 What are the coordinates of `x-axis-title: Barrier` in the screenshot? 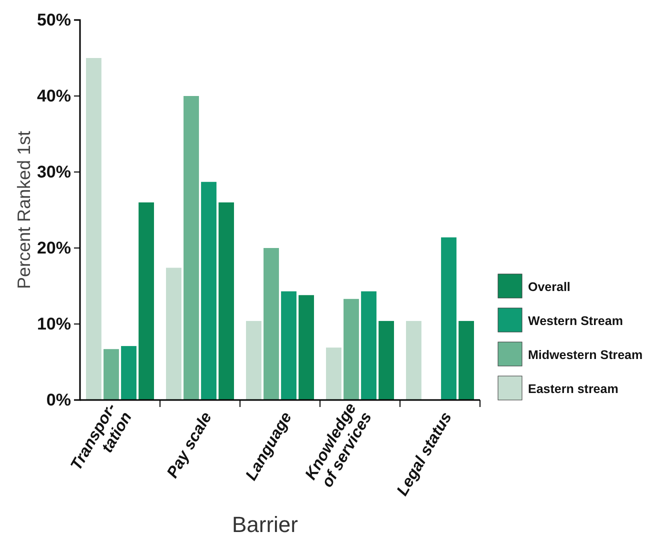 It's located at (265, 524).